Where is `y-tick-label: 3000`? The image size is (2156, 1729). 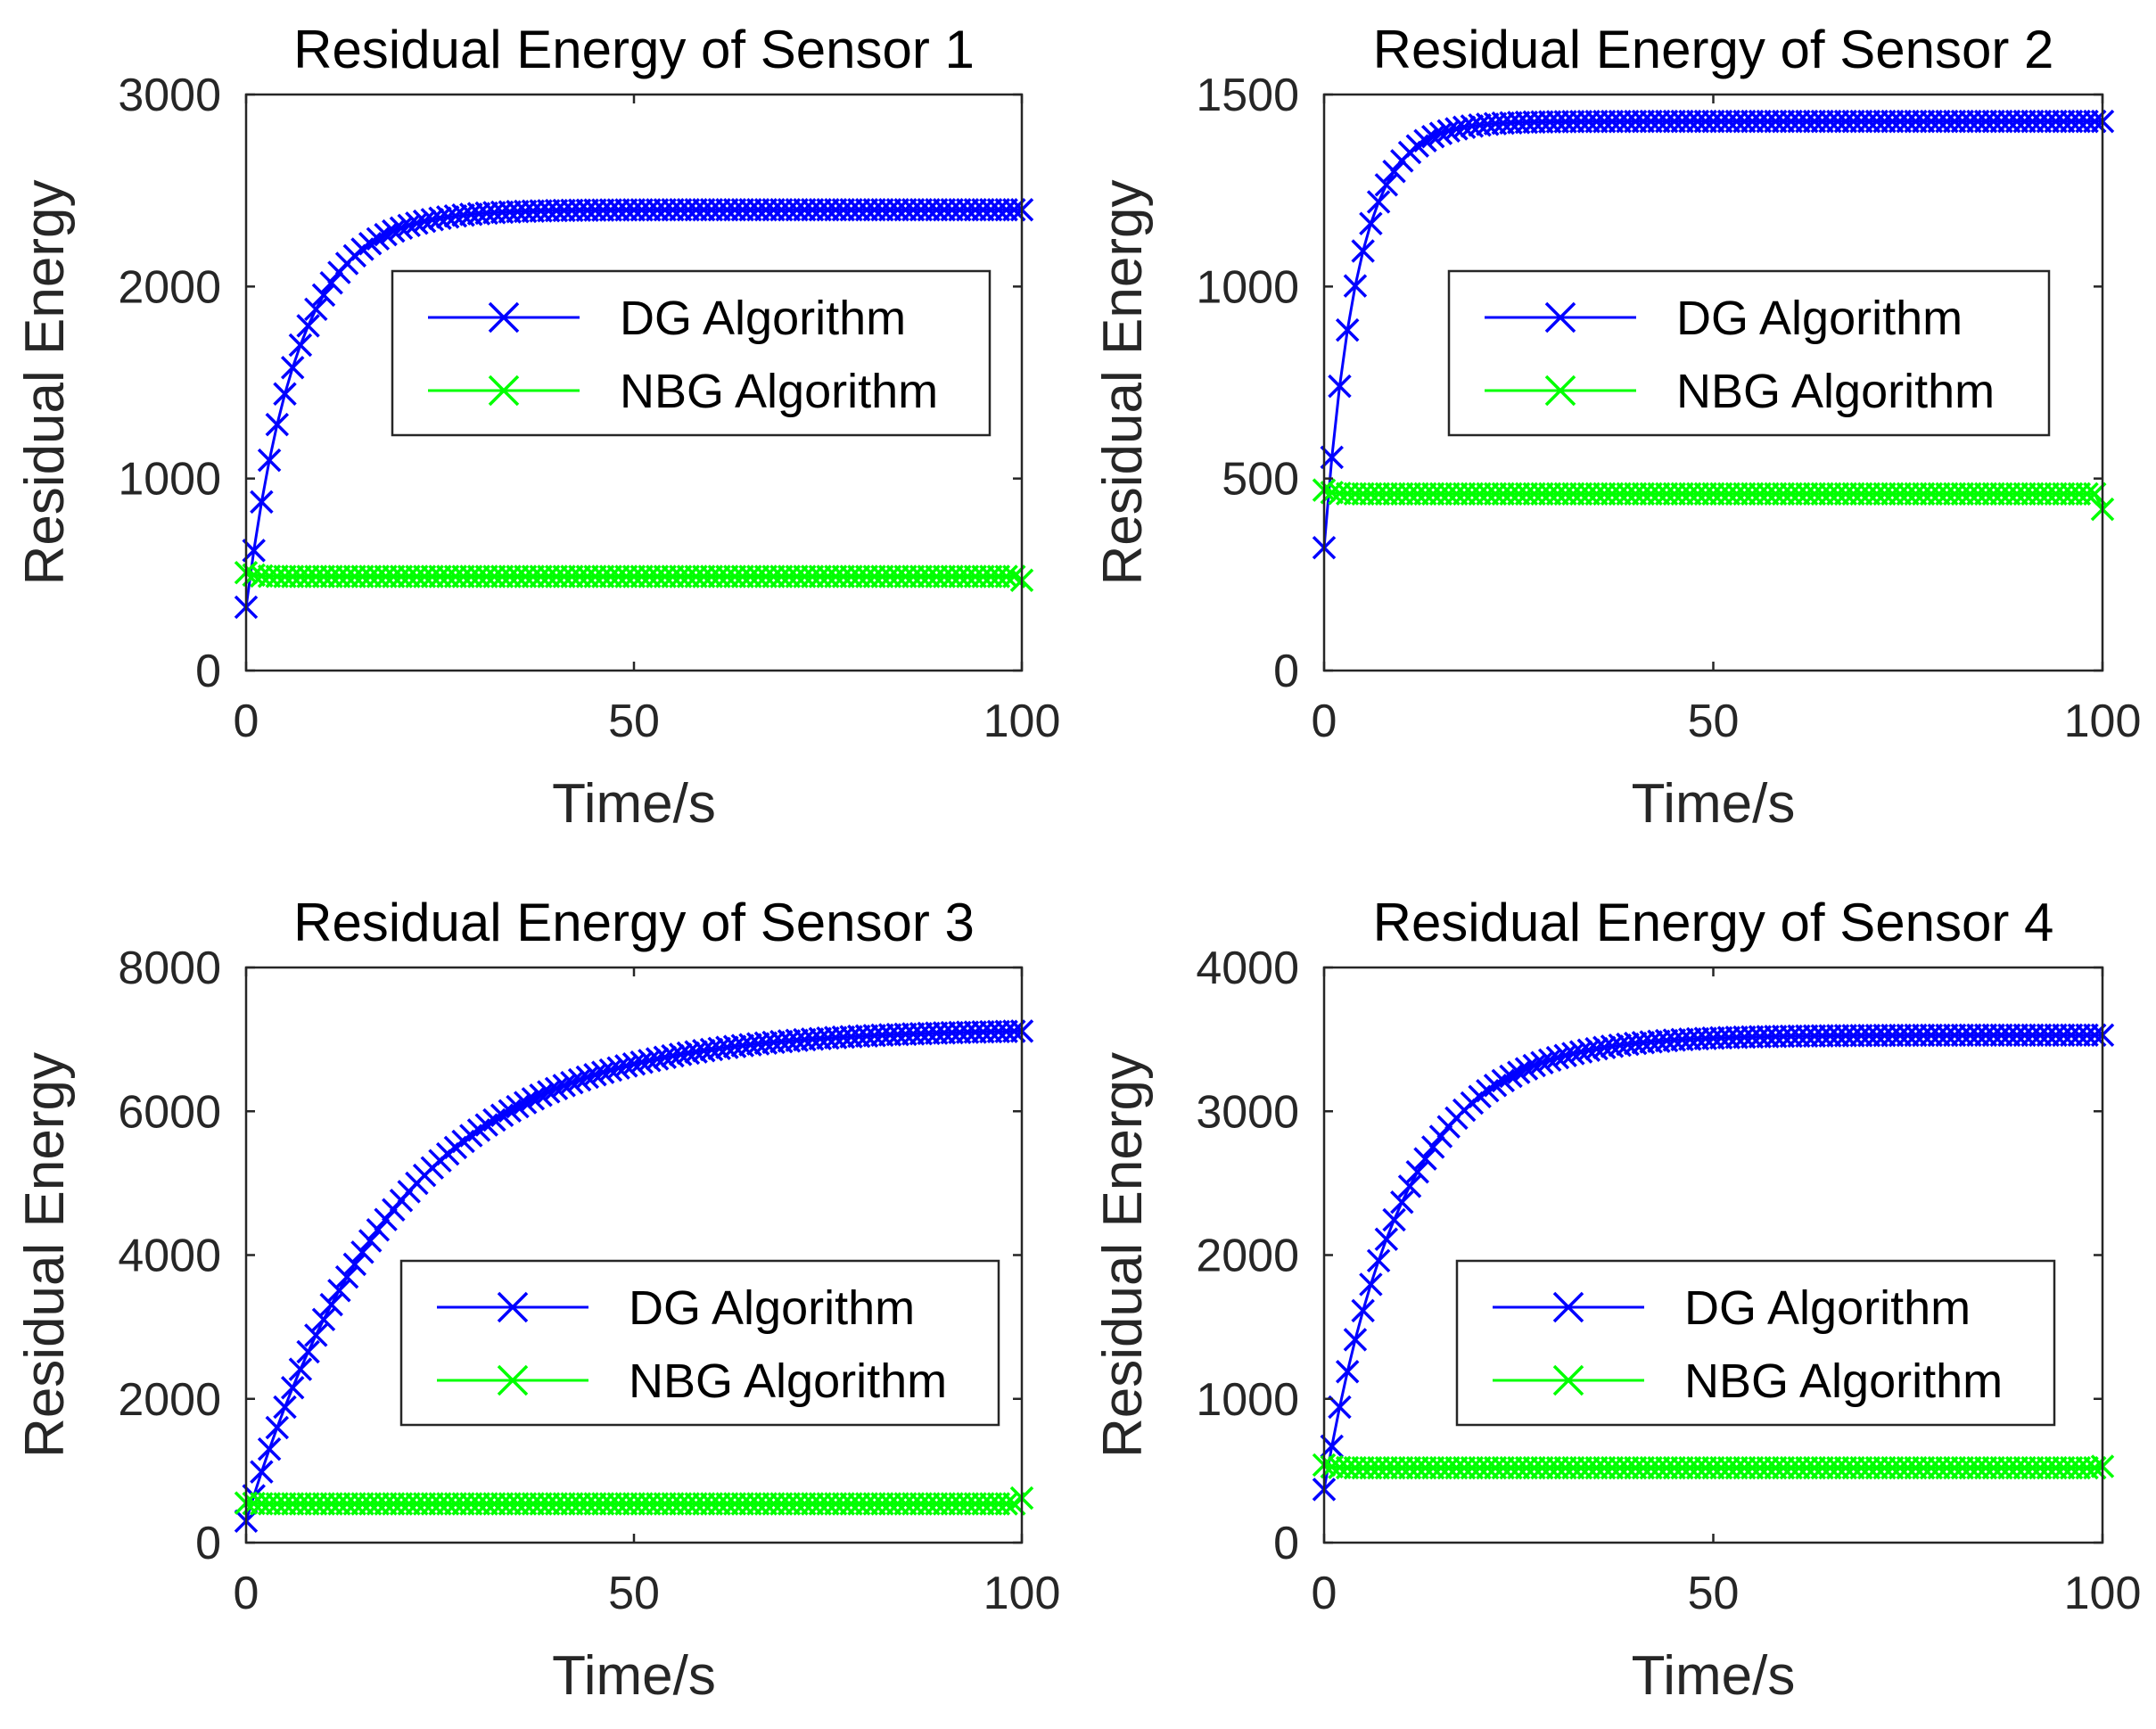
y-tick-label: 3000 is located at coordinates (169, 95).